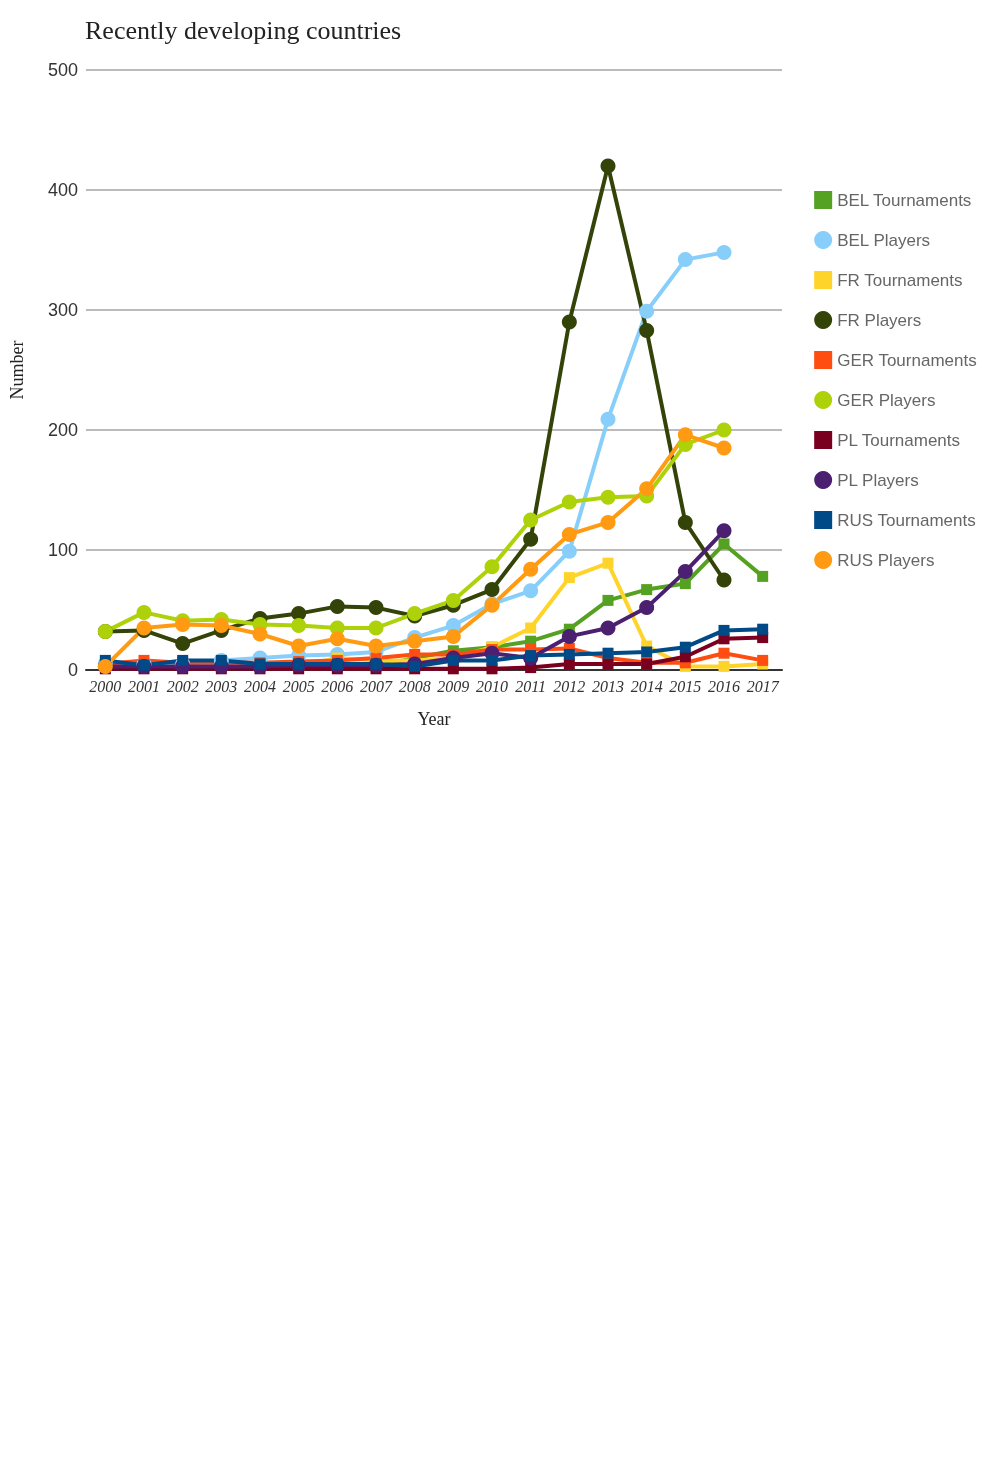 The width and height of the screenshot is (992, 1474). Describe the element at coordinates (907, 360) in the screenshot. I see `legend-label: GER Tournaments` at that location.